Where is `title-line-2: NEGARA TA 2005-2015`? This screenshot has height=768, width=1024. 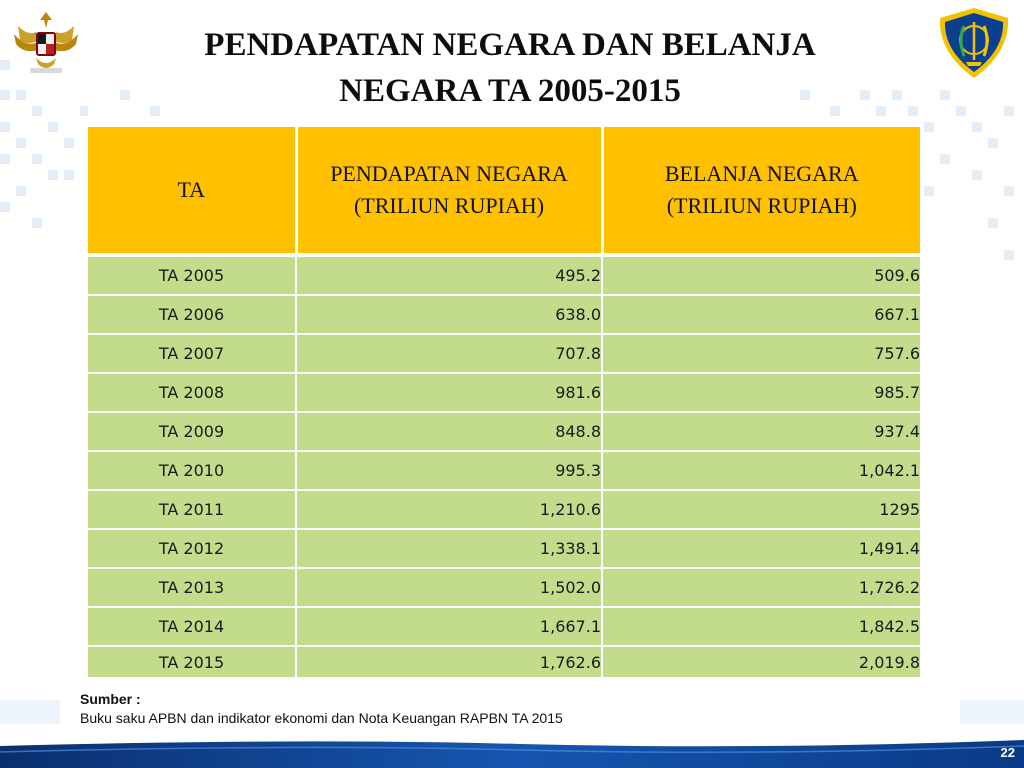 title-line-2: NEGARA TA 2005-2015 is located at coordinates (510, 91).